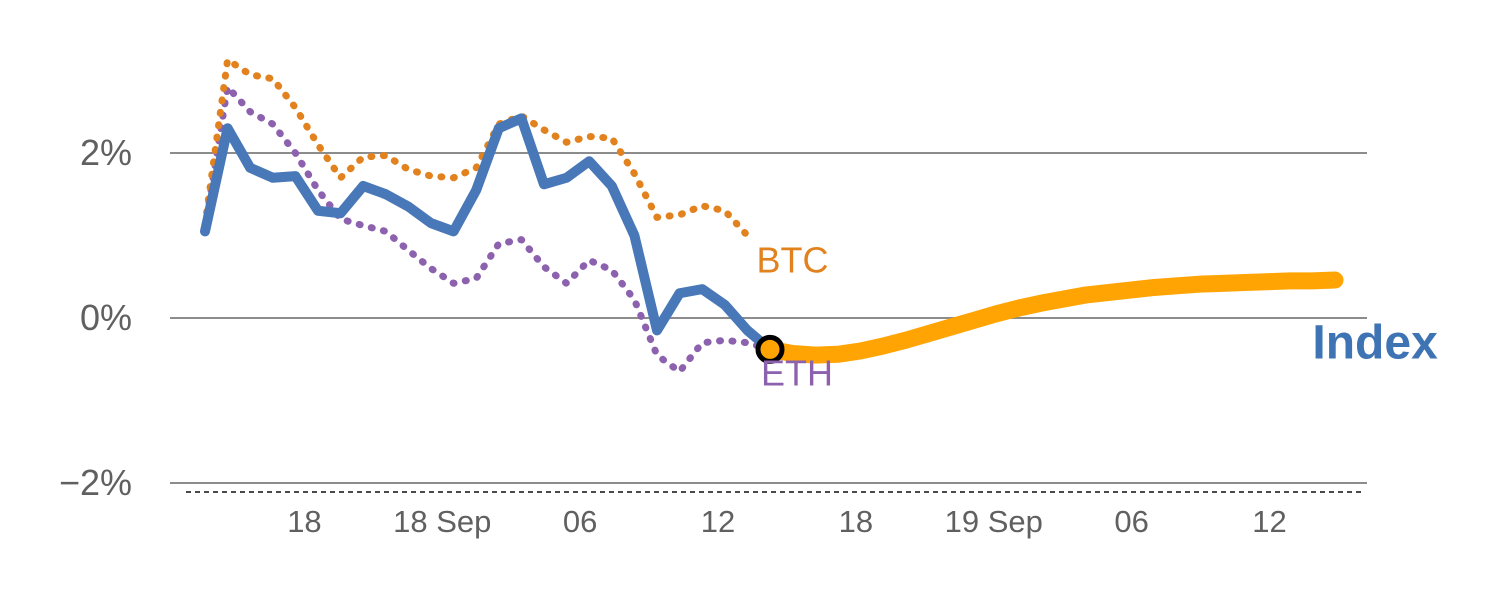 The height and width of the screenshot is (600, 1500). Describe the element at coordinates (476, 147) in the screenshot. I see `series-btc` at that location.